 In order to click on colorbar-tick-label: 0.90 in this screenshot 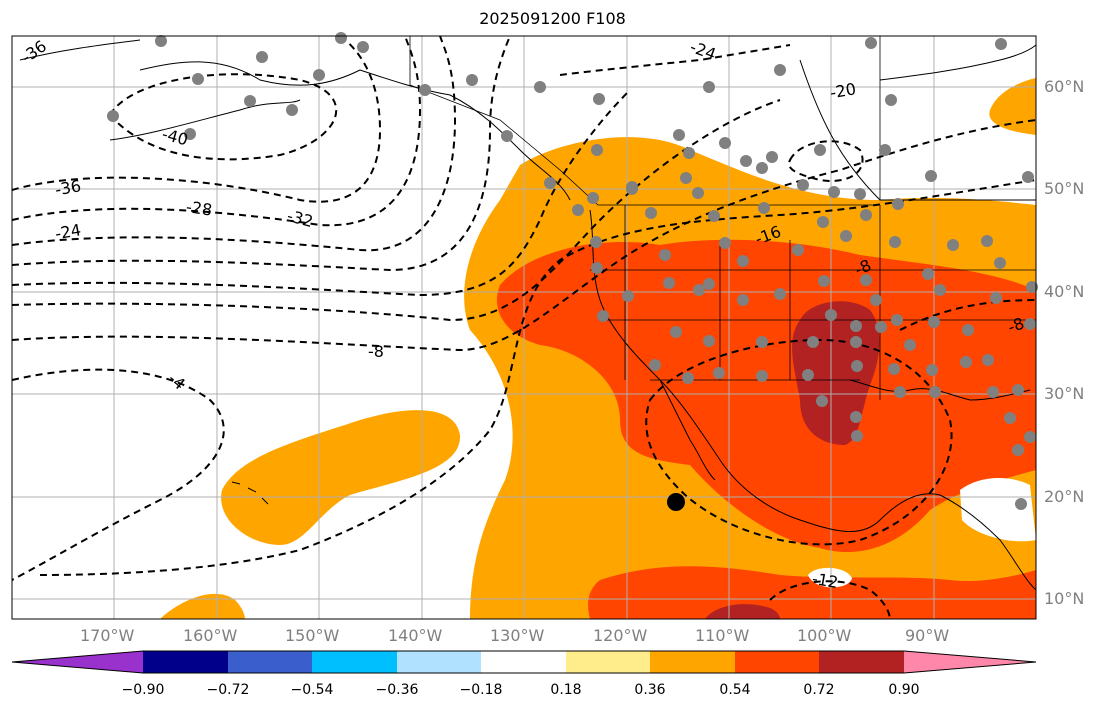, I will do `click(904, 690)`.